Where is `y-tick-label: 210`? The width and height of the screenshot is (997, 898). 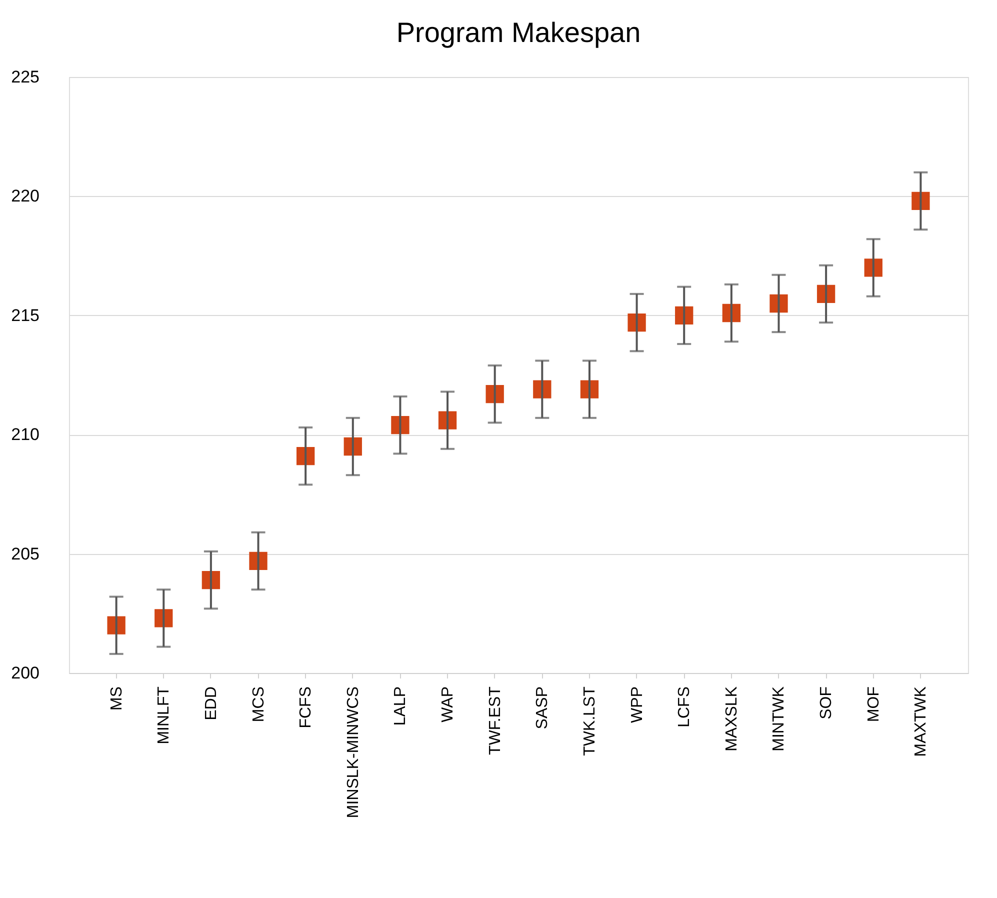
y-tick-label: 210 is located at coordinates (25, 434).